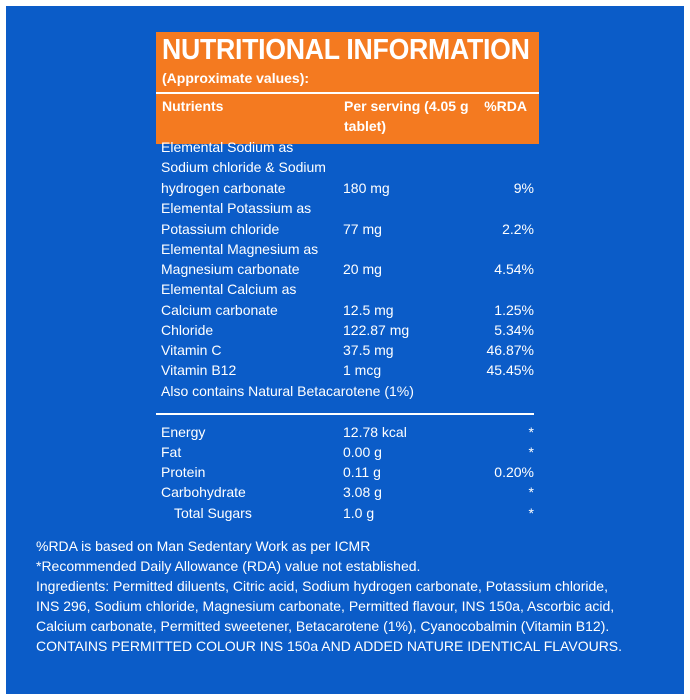  I want to click on header-divider, so click(347, 93).